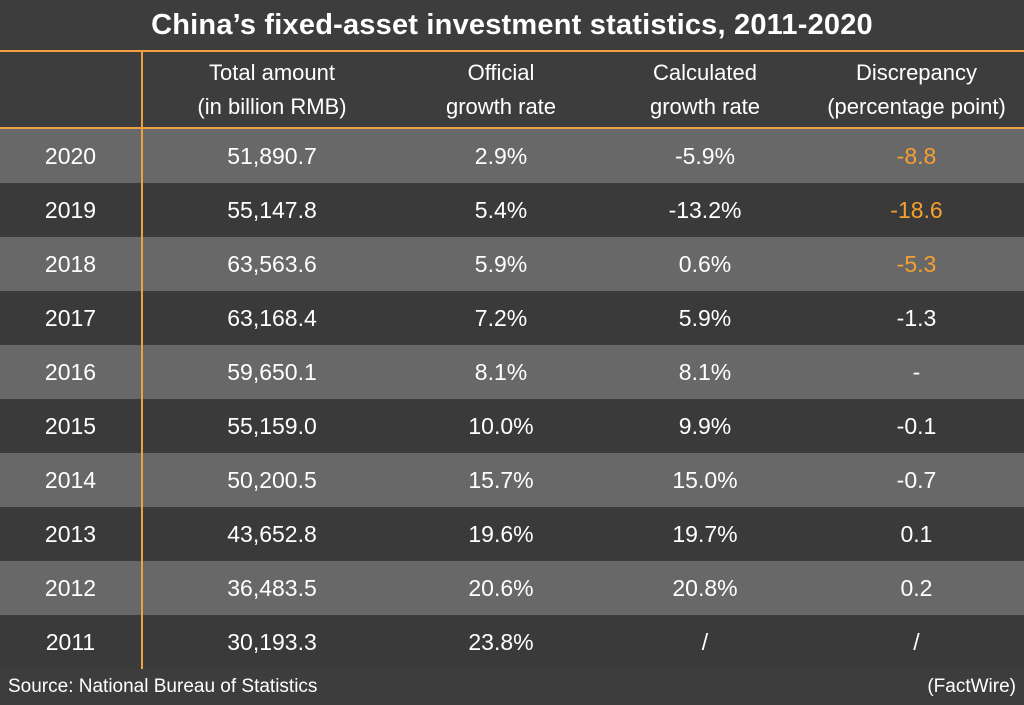  I want to click on header-discrepancy-line1: Discrepancy, so click(916, 72).